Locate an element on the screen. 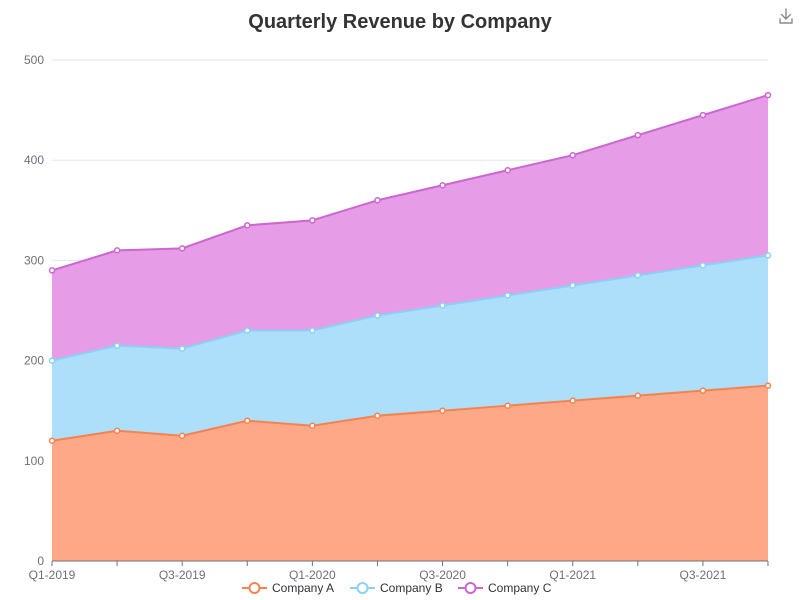  y-tick-label: 300 is located at coordinates (34, 260).